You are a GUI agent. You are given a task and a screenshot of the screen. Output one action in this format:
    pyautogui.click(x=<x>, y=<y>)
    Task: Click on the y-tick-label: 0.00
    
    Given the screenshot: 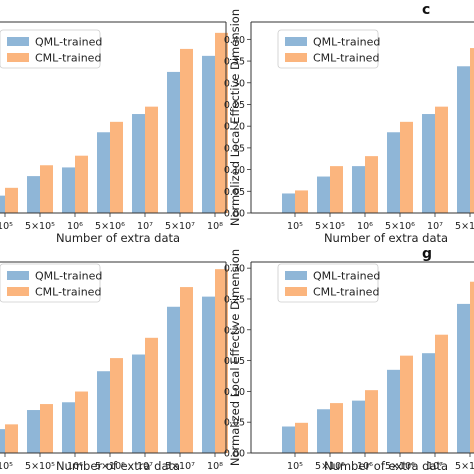 What is the action you would take?
    pyautogui.click(x=234, y=454)
    